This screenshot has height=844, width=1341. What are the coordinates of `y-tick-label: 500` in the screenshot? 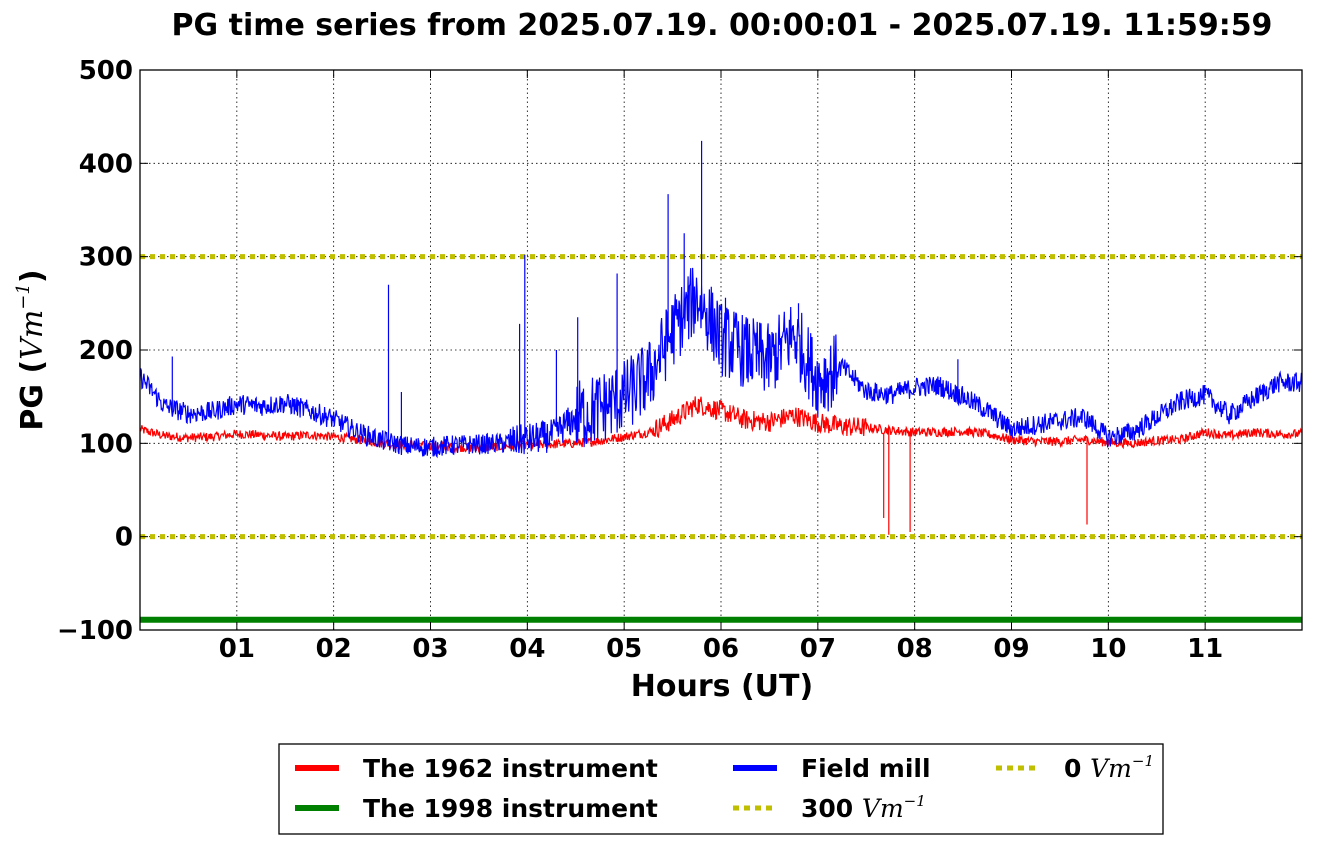 It's located at (106, 71).